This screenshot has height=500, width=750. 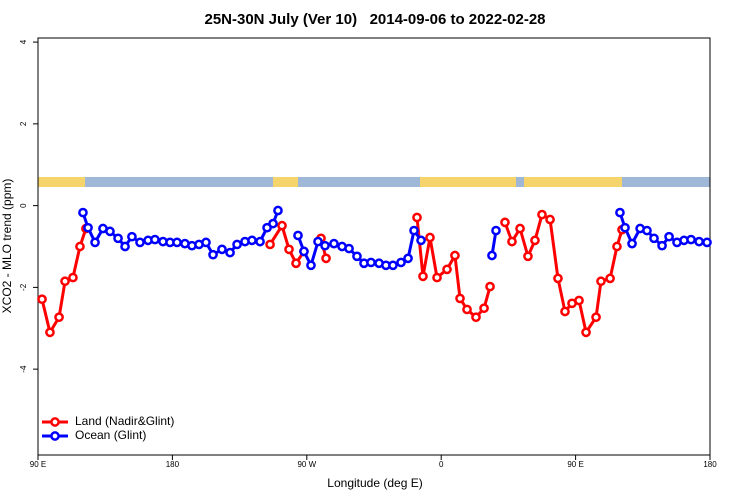 I want to click on x-tick-label: 0, so click(x=441, y=464).